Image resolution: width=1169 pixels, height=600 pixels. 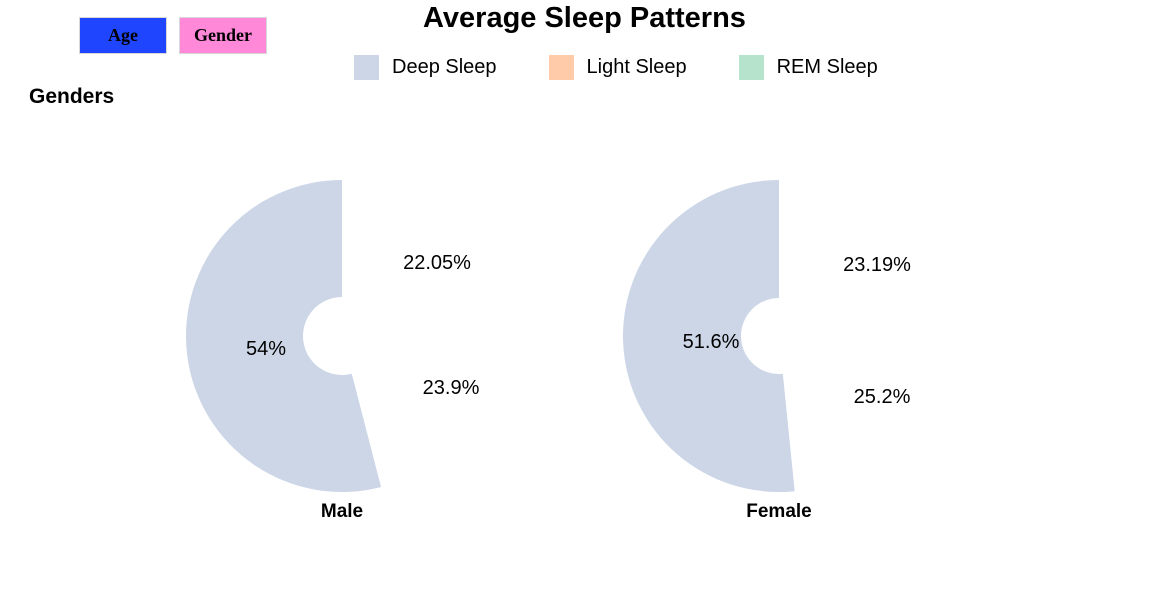 What do you see at coordinates (636, 66) in the screenshot?
I see `legend-label-light-sleep: Light Sleep` at bounding box center [636, 66].